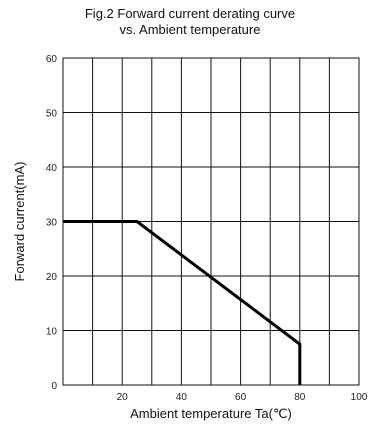 Image resolution: width=380 pixels, height=434 pixels. I want to click on y-tick-label: 30, so click(52, 223).